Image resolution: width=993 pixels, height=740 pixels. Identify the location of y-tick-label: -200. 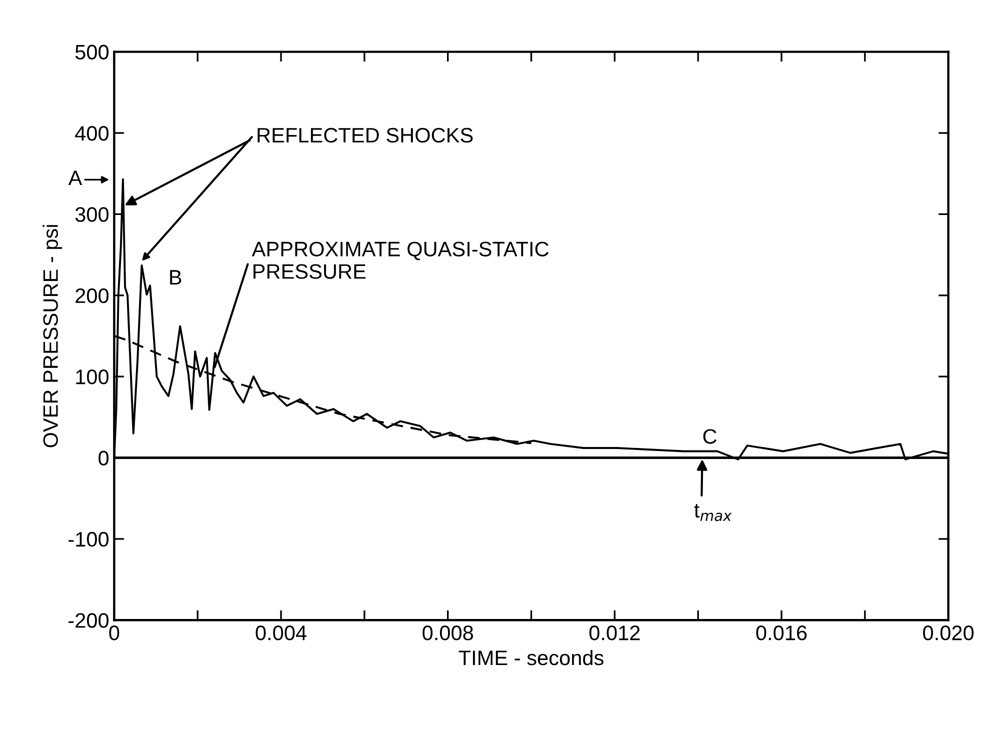
(88, 620).